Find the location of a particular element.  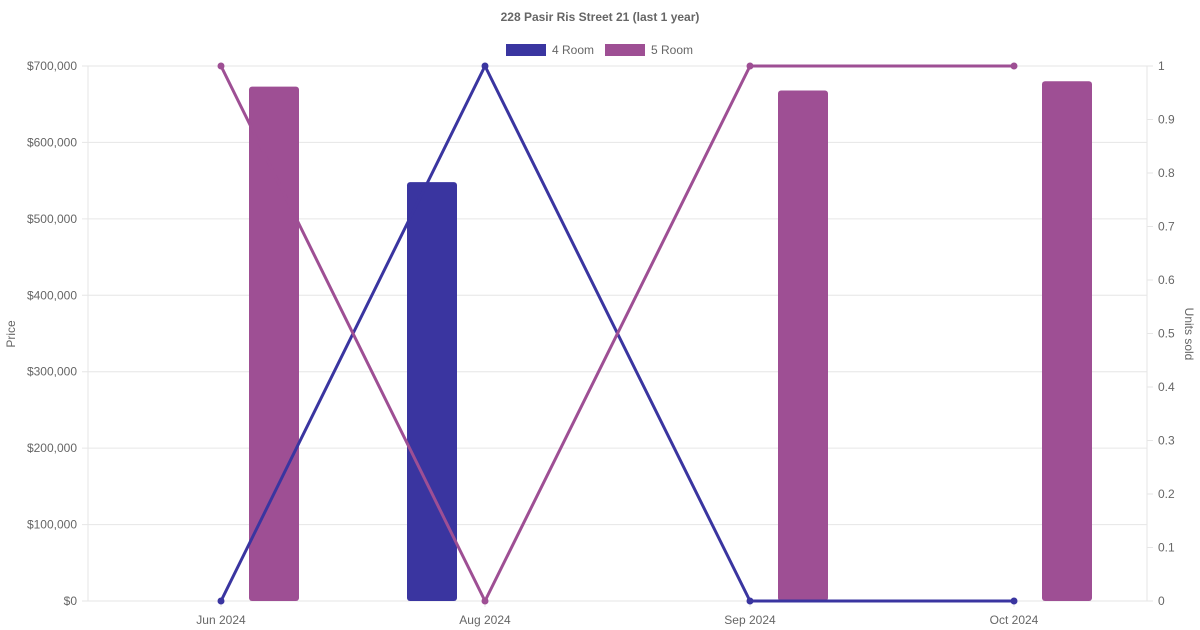

legend: 4 Room 5 Room is located at coordinates (599, 50).